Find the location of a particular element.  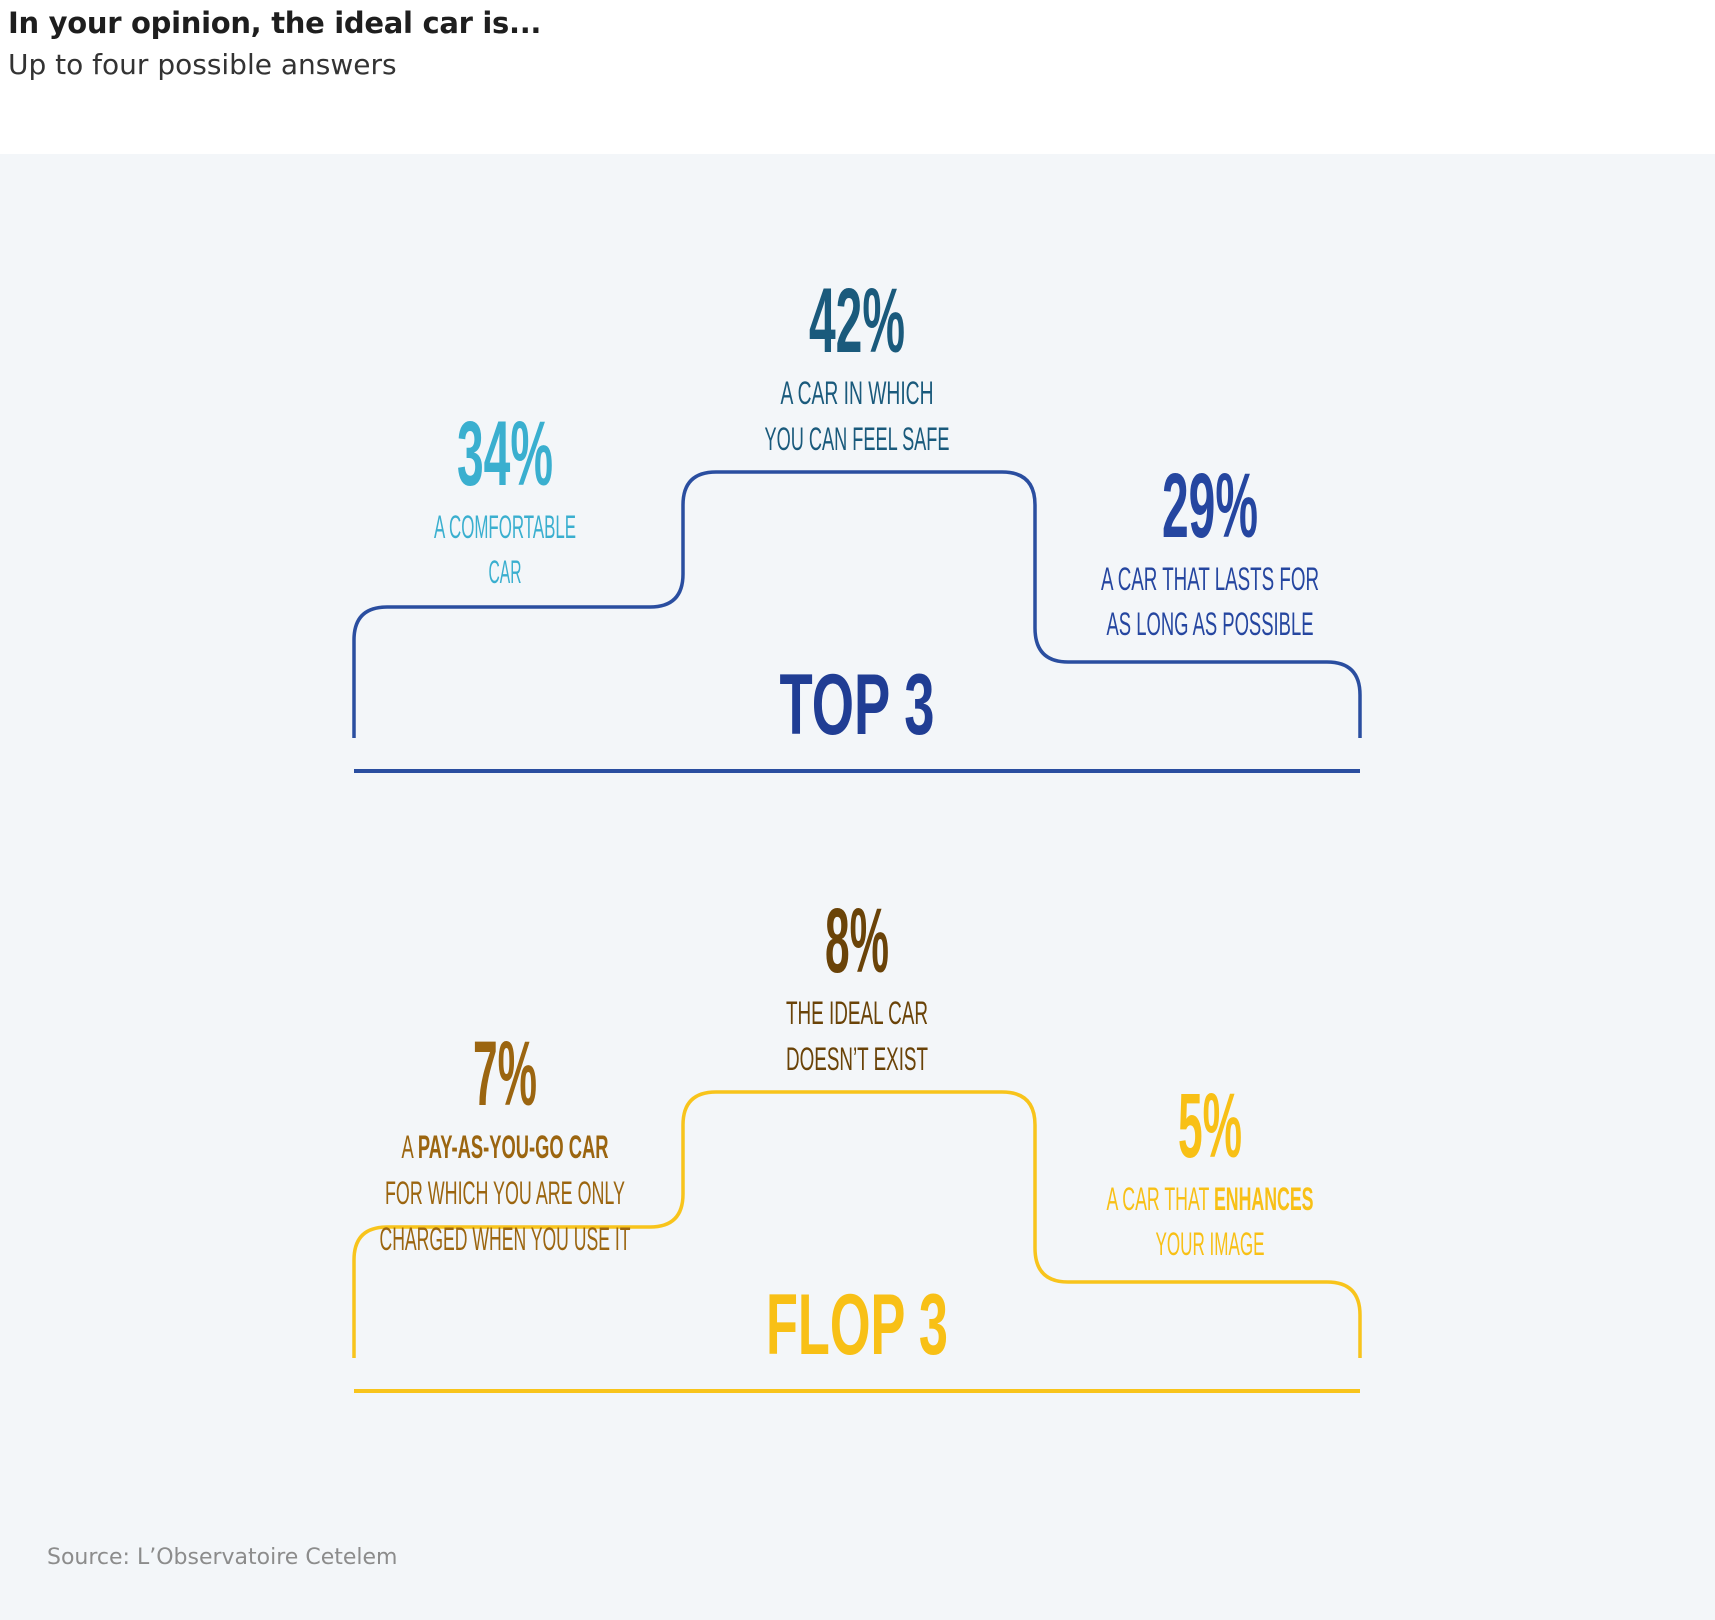

top-label-2-line-1: A COMFORTABLE is located at coordinates (505, 527).